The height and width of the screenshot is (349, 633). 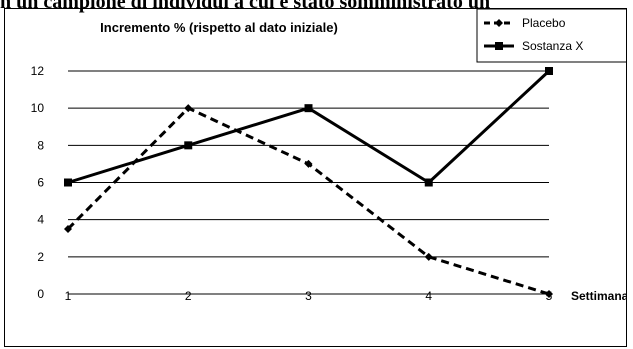 What do you see at coordinates (499, 23) in the screenshot?
I see `legend-marker-placebo` at bounding box center [499, 23].